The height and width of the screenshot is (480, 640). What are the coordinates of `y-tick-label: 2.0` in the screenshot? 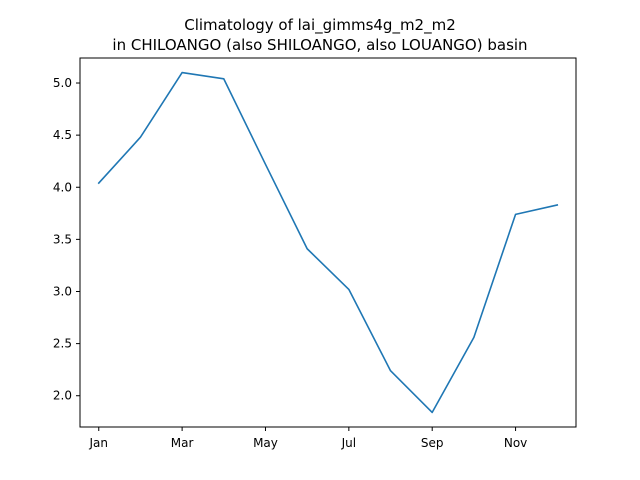 It's located at (62, 396).